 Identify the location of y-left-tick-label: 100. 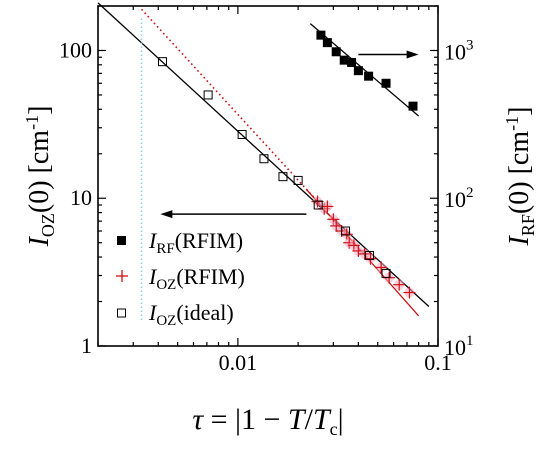
(75, 49).